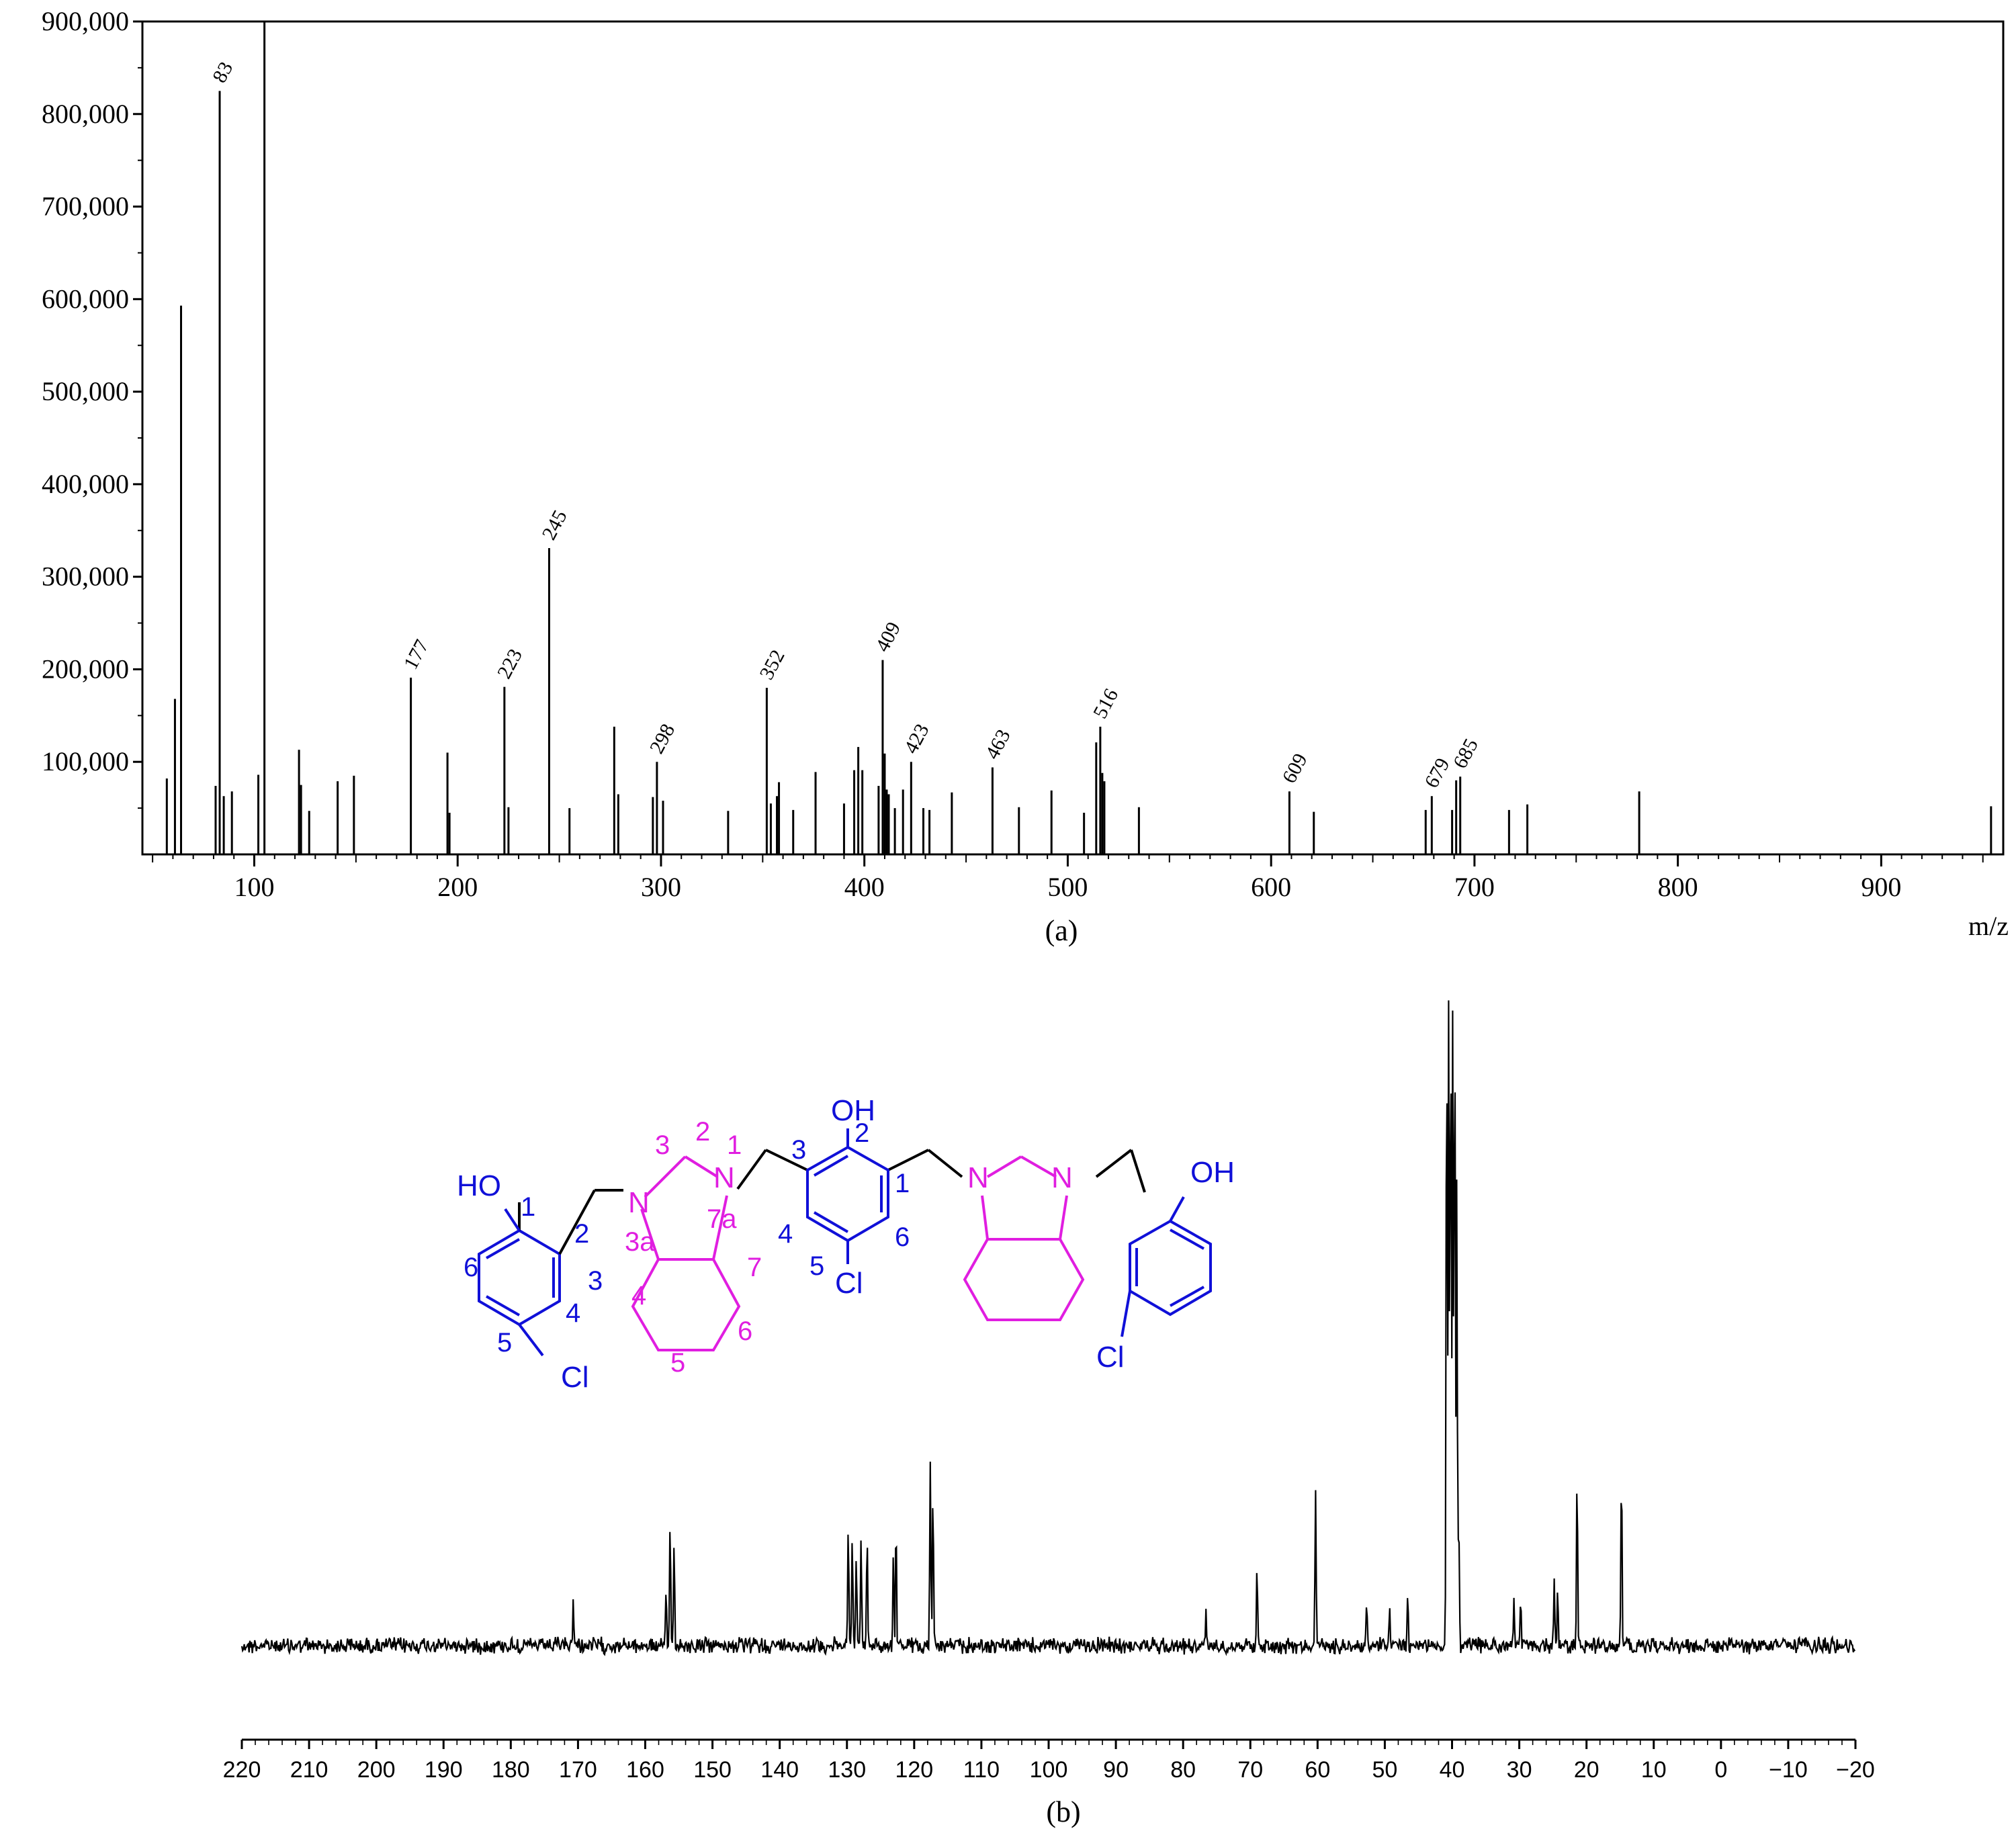 This screenshot has width=2016, height=1829. Describe the element at coordinates (573, 1313) in the screenshot. I see `left-num-4: 4` at that location.